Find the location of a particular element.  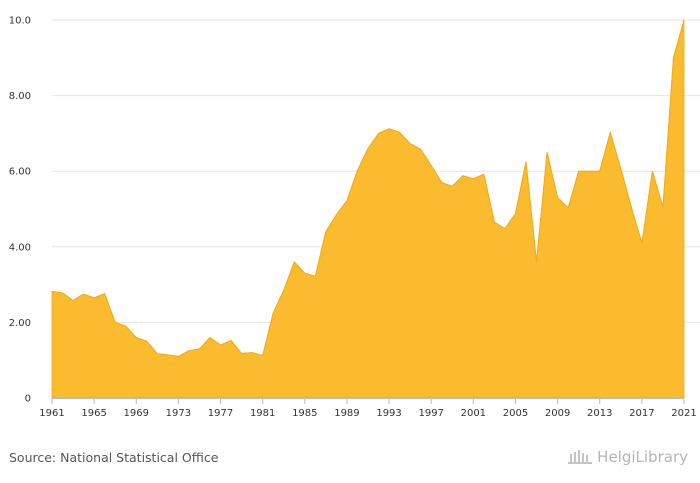

x-tick-label: 2005 is located at coordinates (515, 413).